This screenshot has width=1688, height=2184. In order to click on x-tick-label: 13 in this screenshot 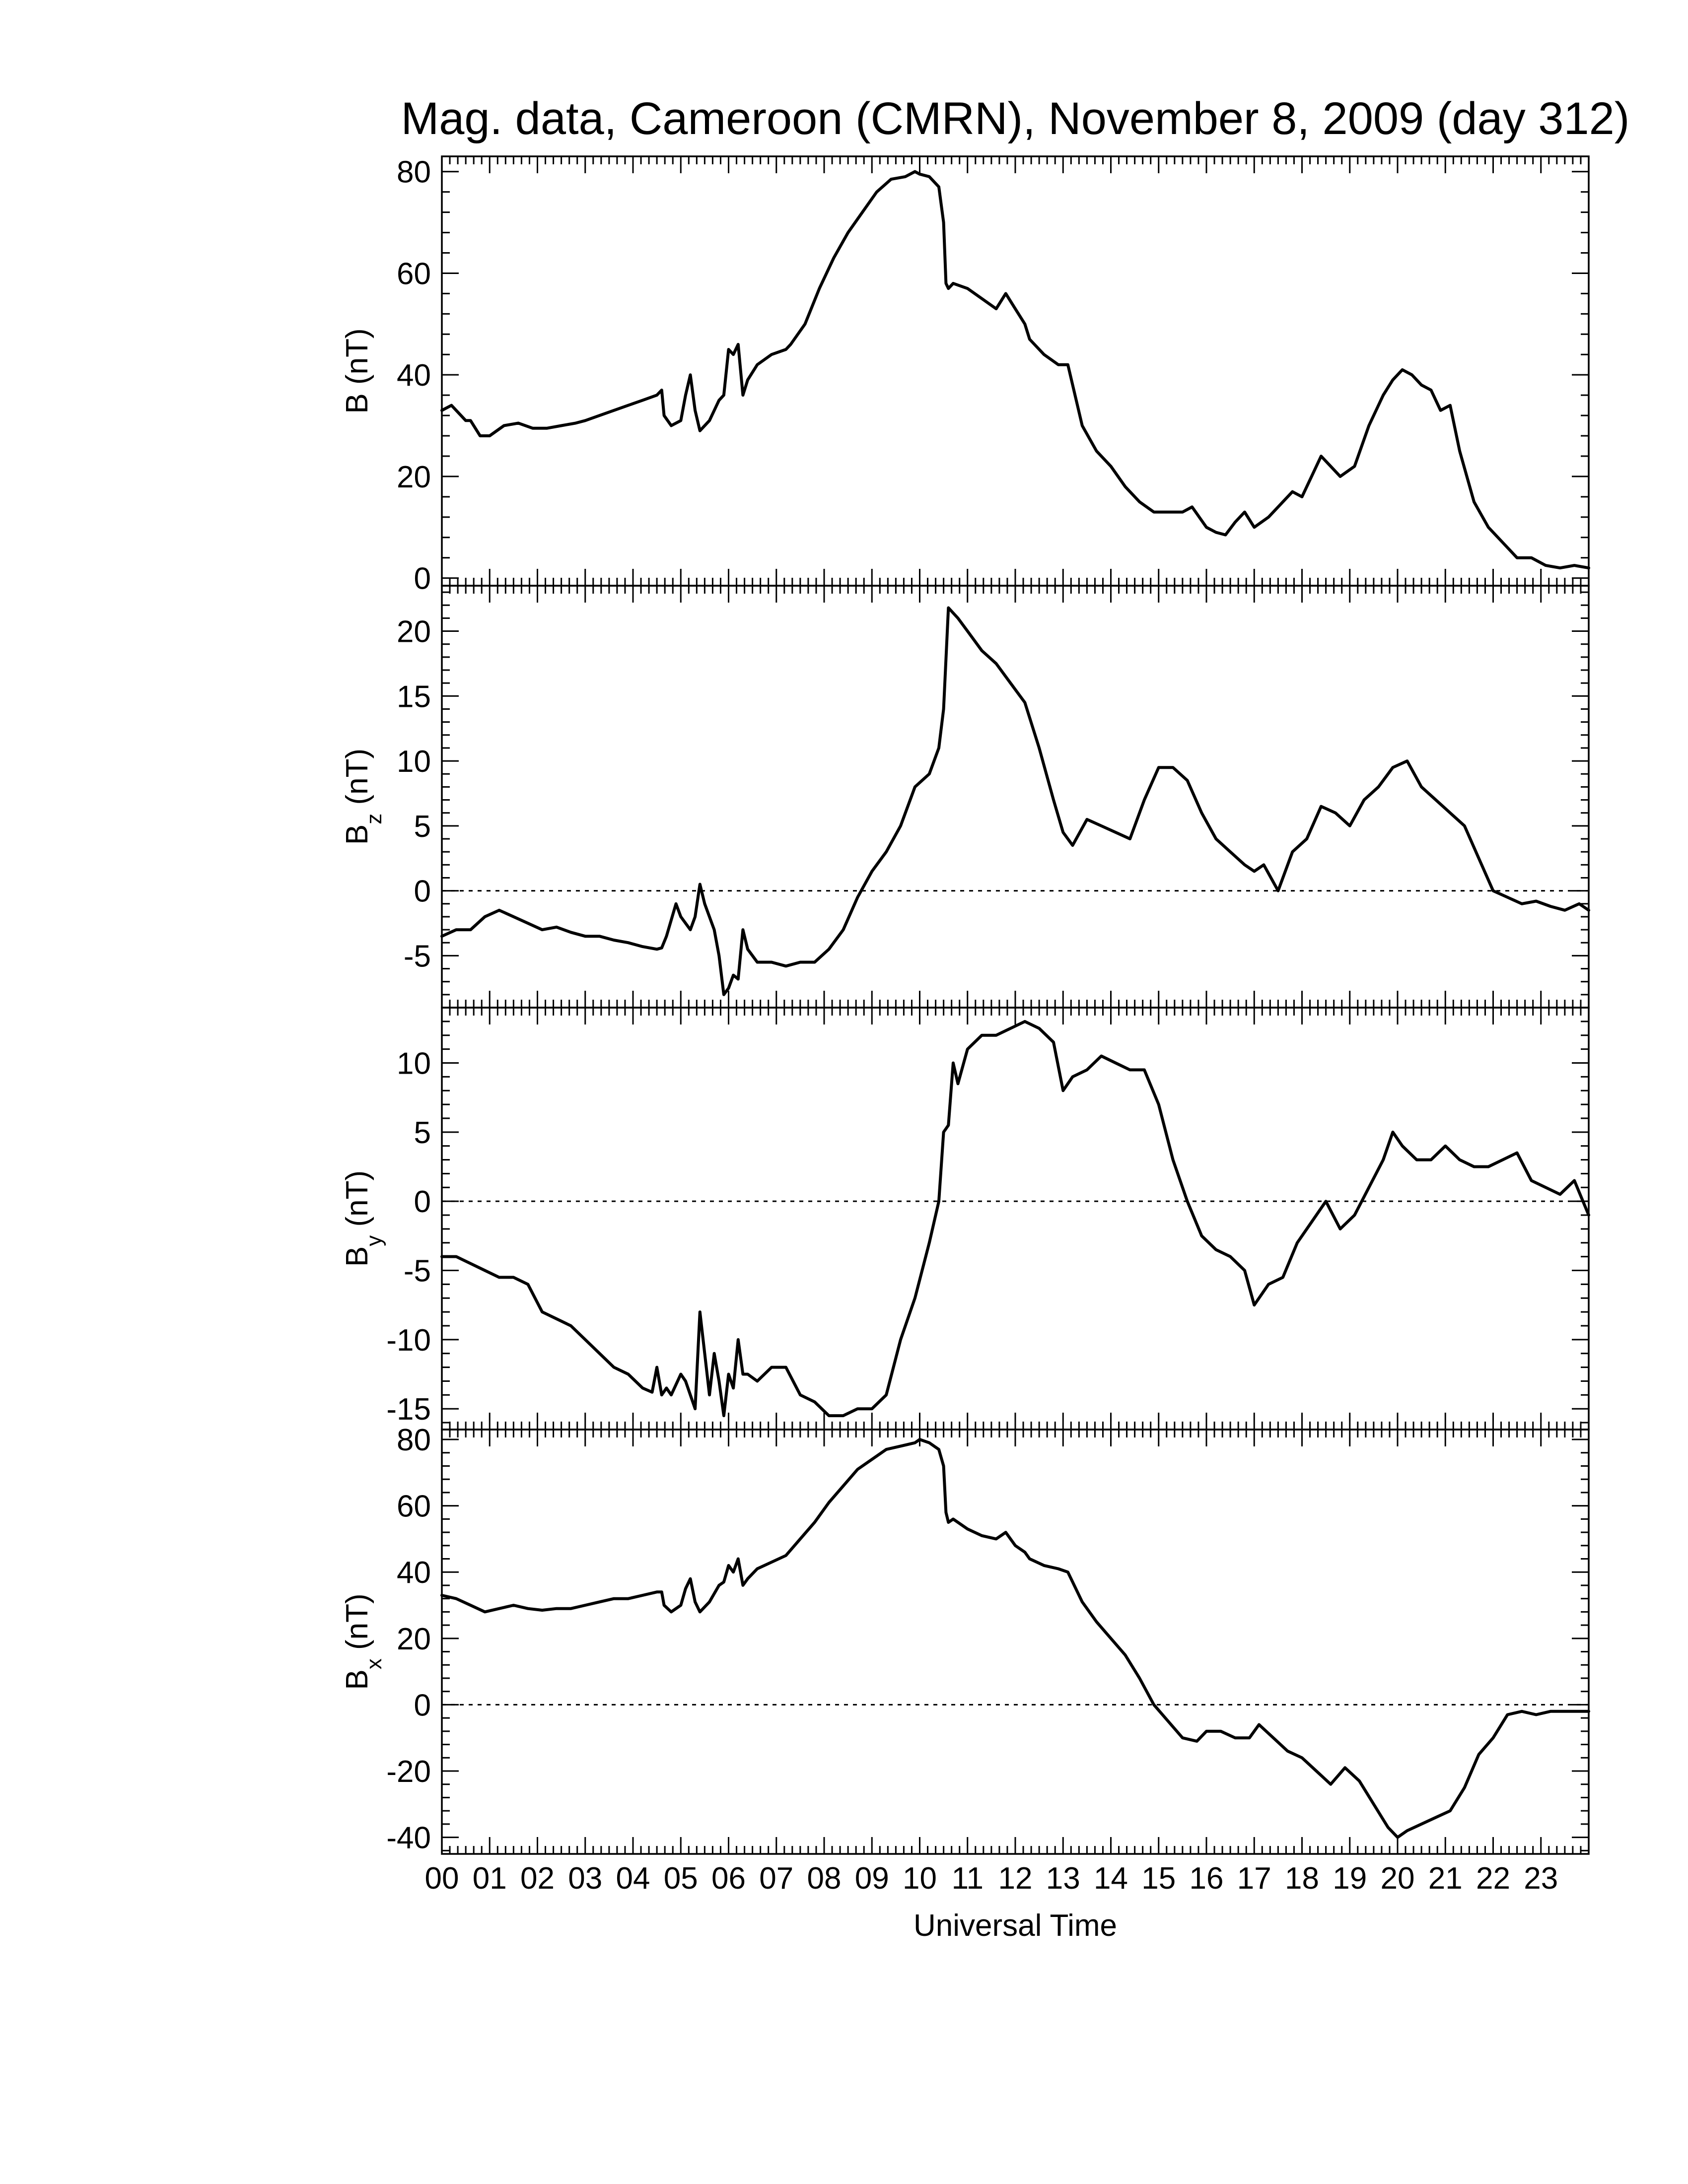, I will do `click(1063, 1878)`.